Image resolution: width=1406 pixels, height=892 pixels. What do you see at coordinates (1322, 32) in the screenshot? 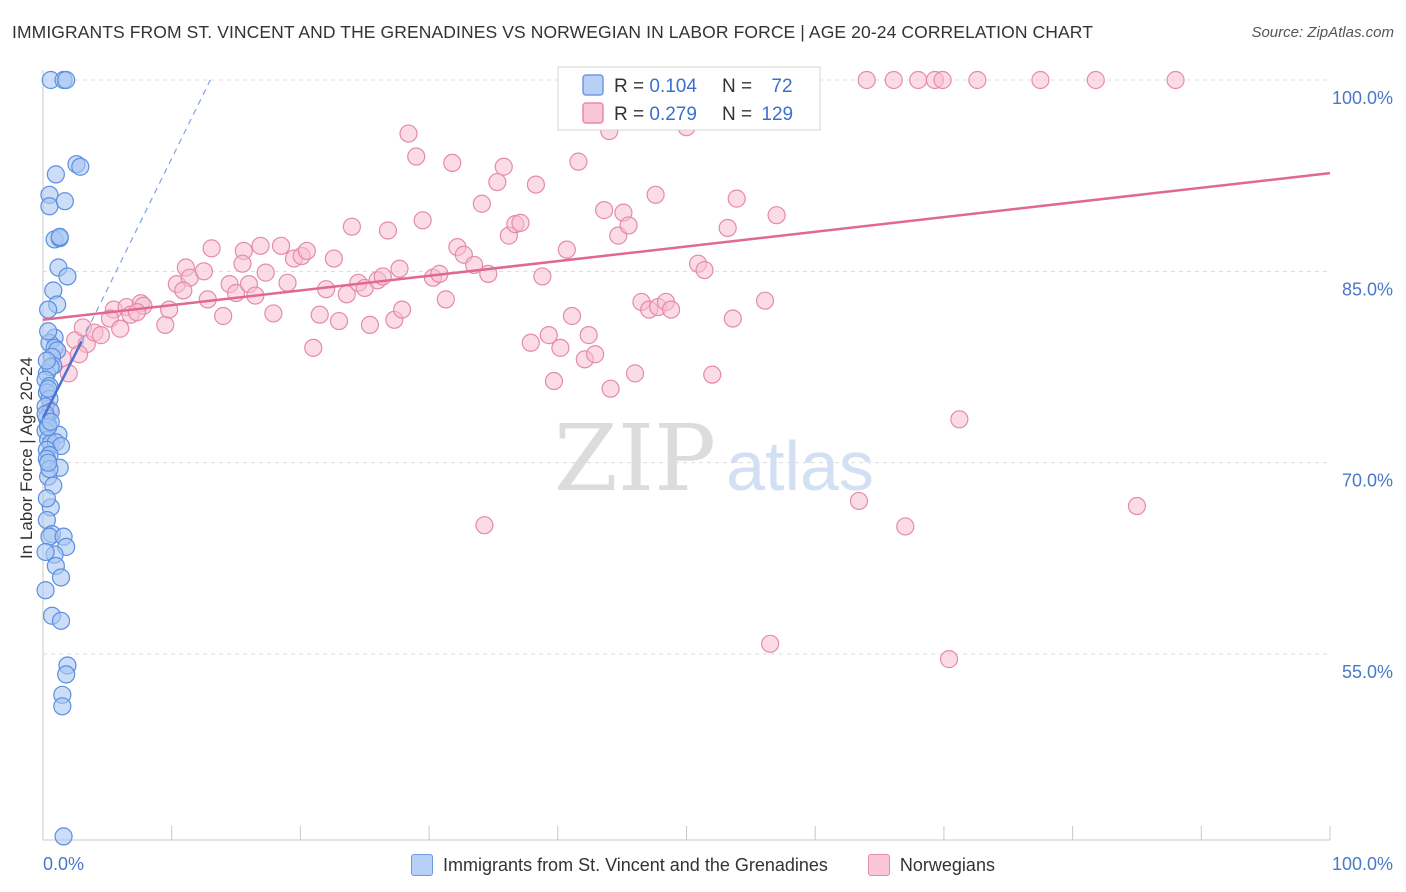
I see `source-label: Source: ZipAtlas.com` at bounding box center [1322, 32].